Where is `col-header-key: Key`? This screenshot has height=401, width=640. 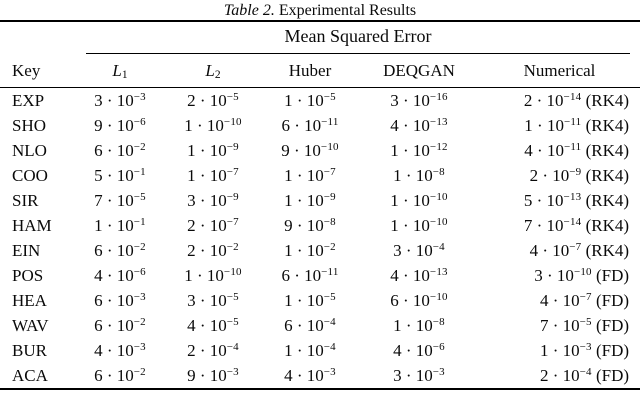
col-header-key: Key is located at coordinates (37, 71).